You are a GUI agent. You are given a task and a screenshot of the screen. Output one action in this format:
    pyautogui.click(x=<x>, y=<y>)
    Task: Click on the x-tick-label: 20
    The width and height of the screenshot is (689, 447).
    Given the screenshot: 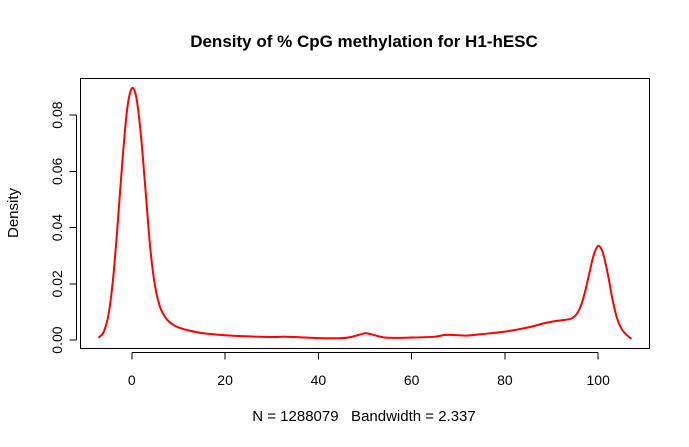 What is the action you would take?
    pyautogui.click(x=225, y=380)
    